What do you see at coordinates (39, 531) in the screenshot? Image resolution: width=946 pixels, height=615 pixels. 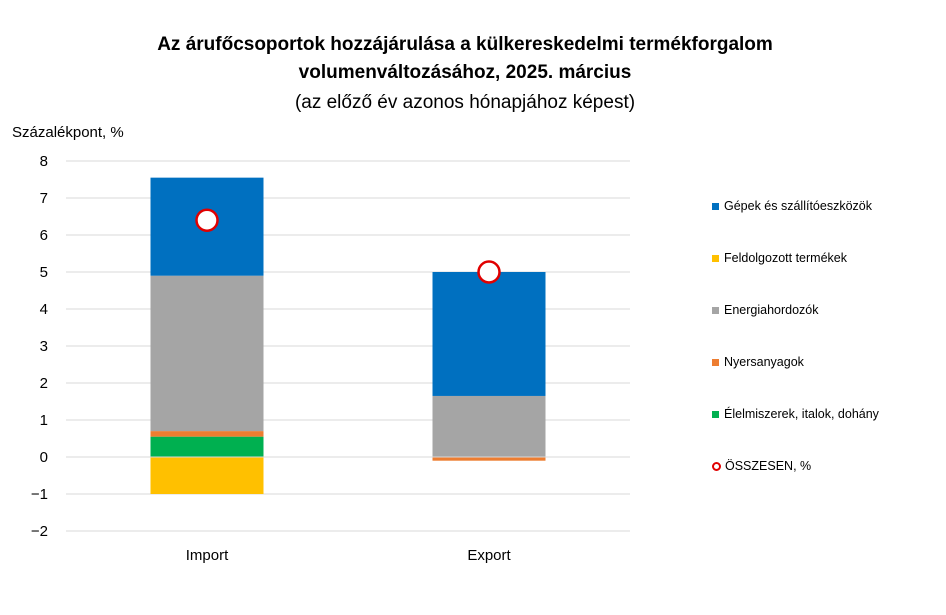 I see `y-tick-label: −2` at bounding box center [39, 531].